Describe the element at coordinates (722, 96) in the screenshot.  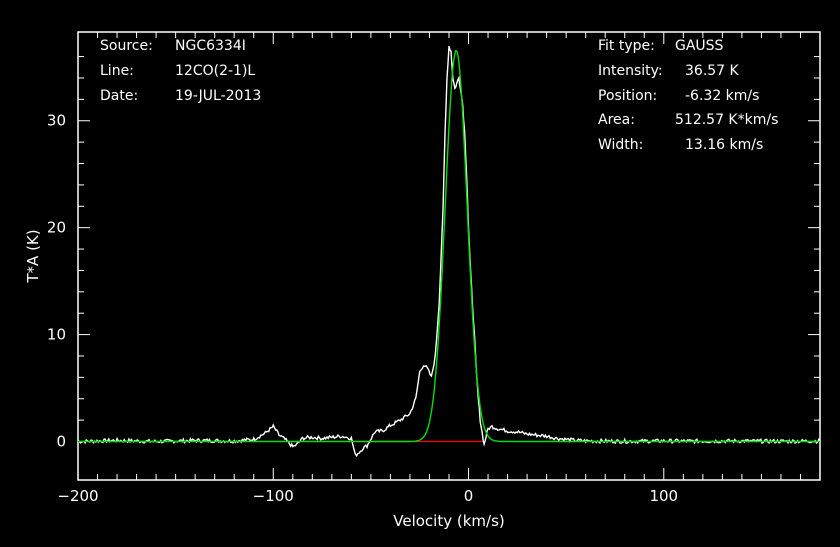
I see `position-value: -6.32 km/s` at that location.